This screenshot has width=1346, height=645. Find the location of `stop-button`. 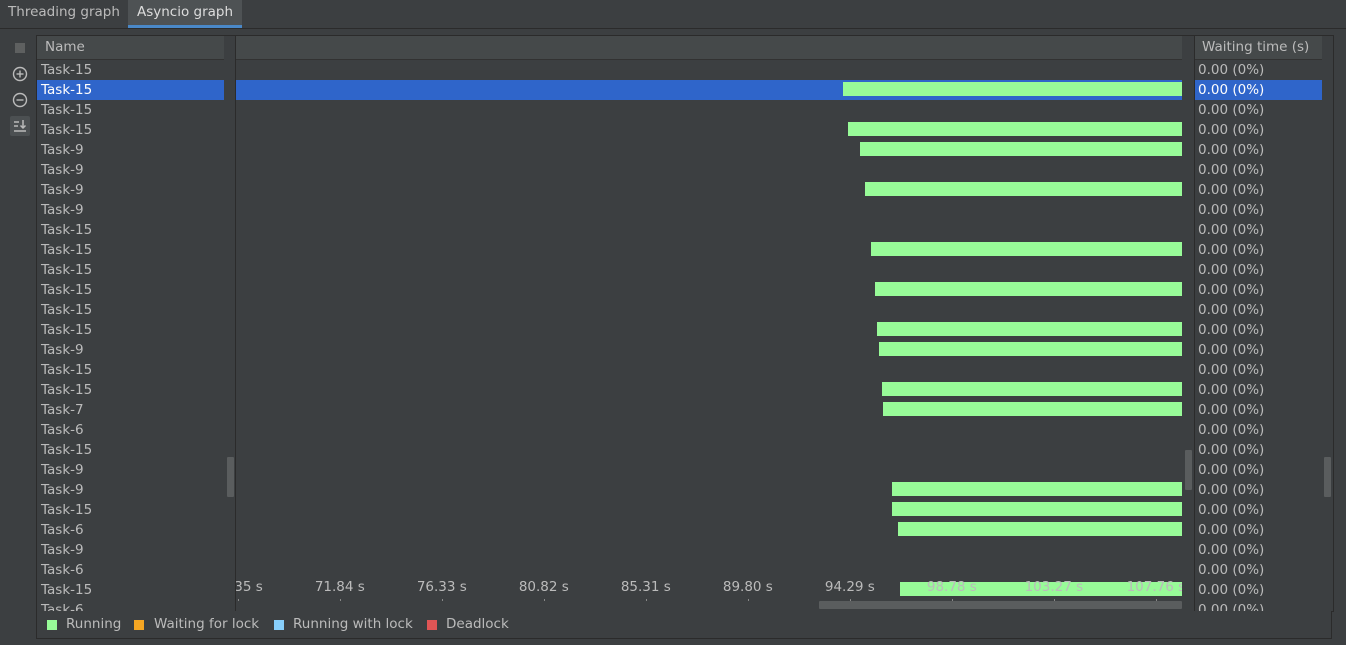

stop-button is located at coordinates (20, 48).